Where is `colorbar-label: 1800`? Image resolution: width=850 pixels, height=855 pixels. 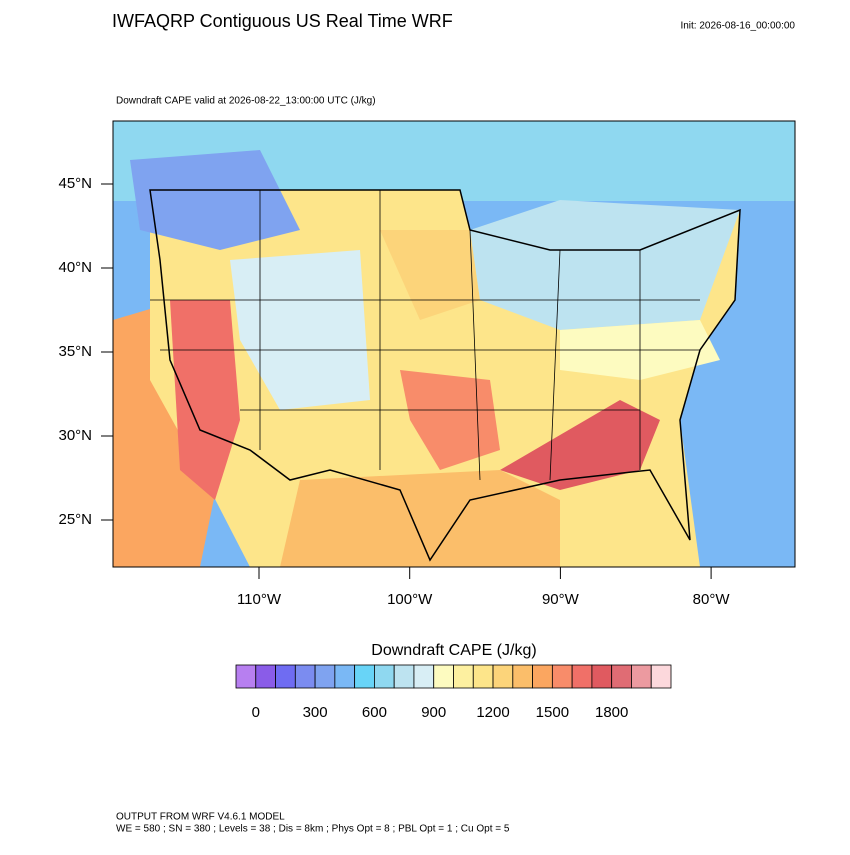 colorbar-label: 1800 is located at coordinates (611, 712).